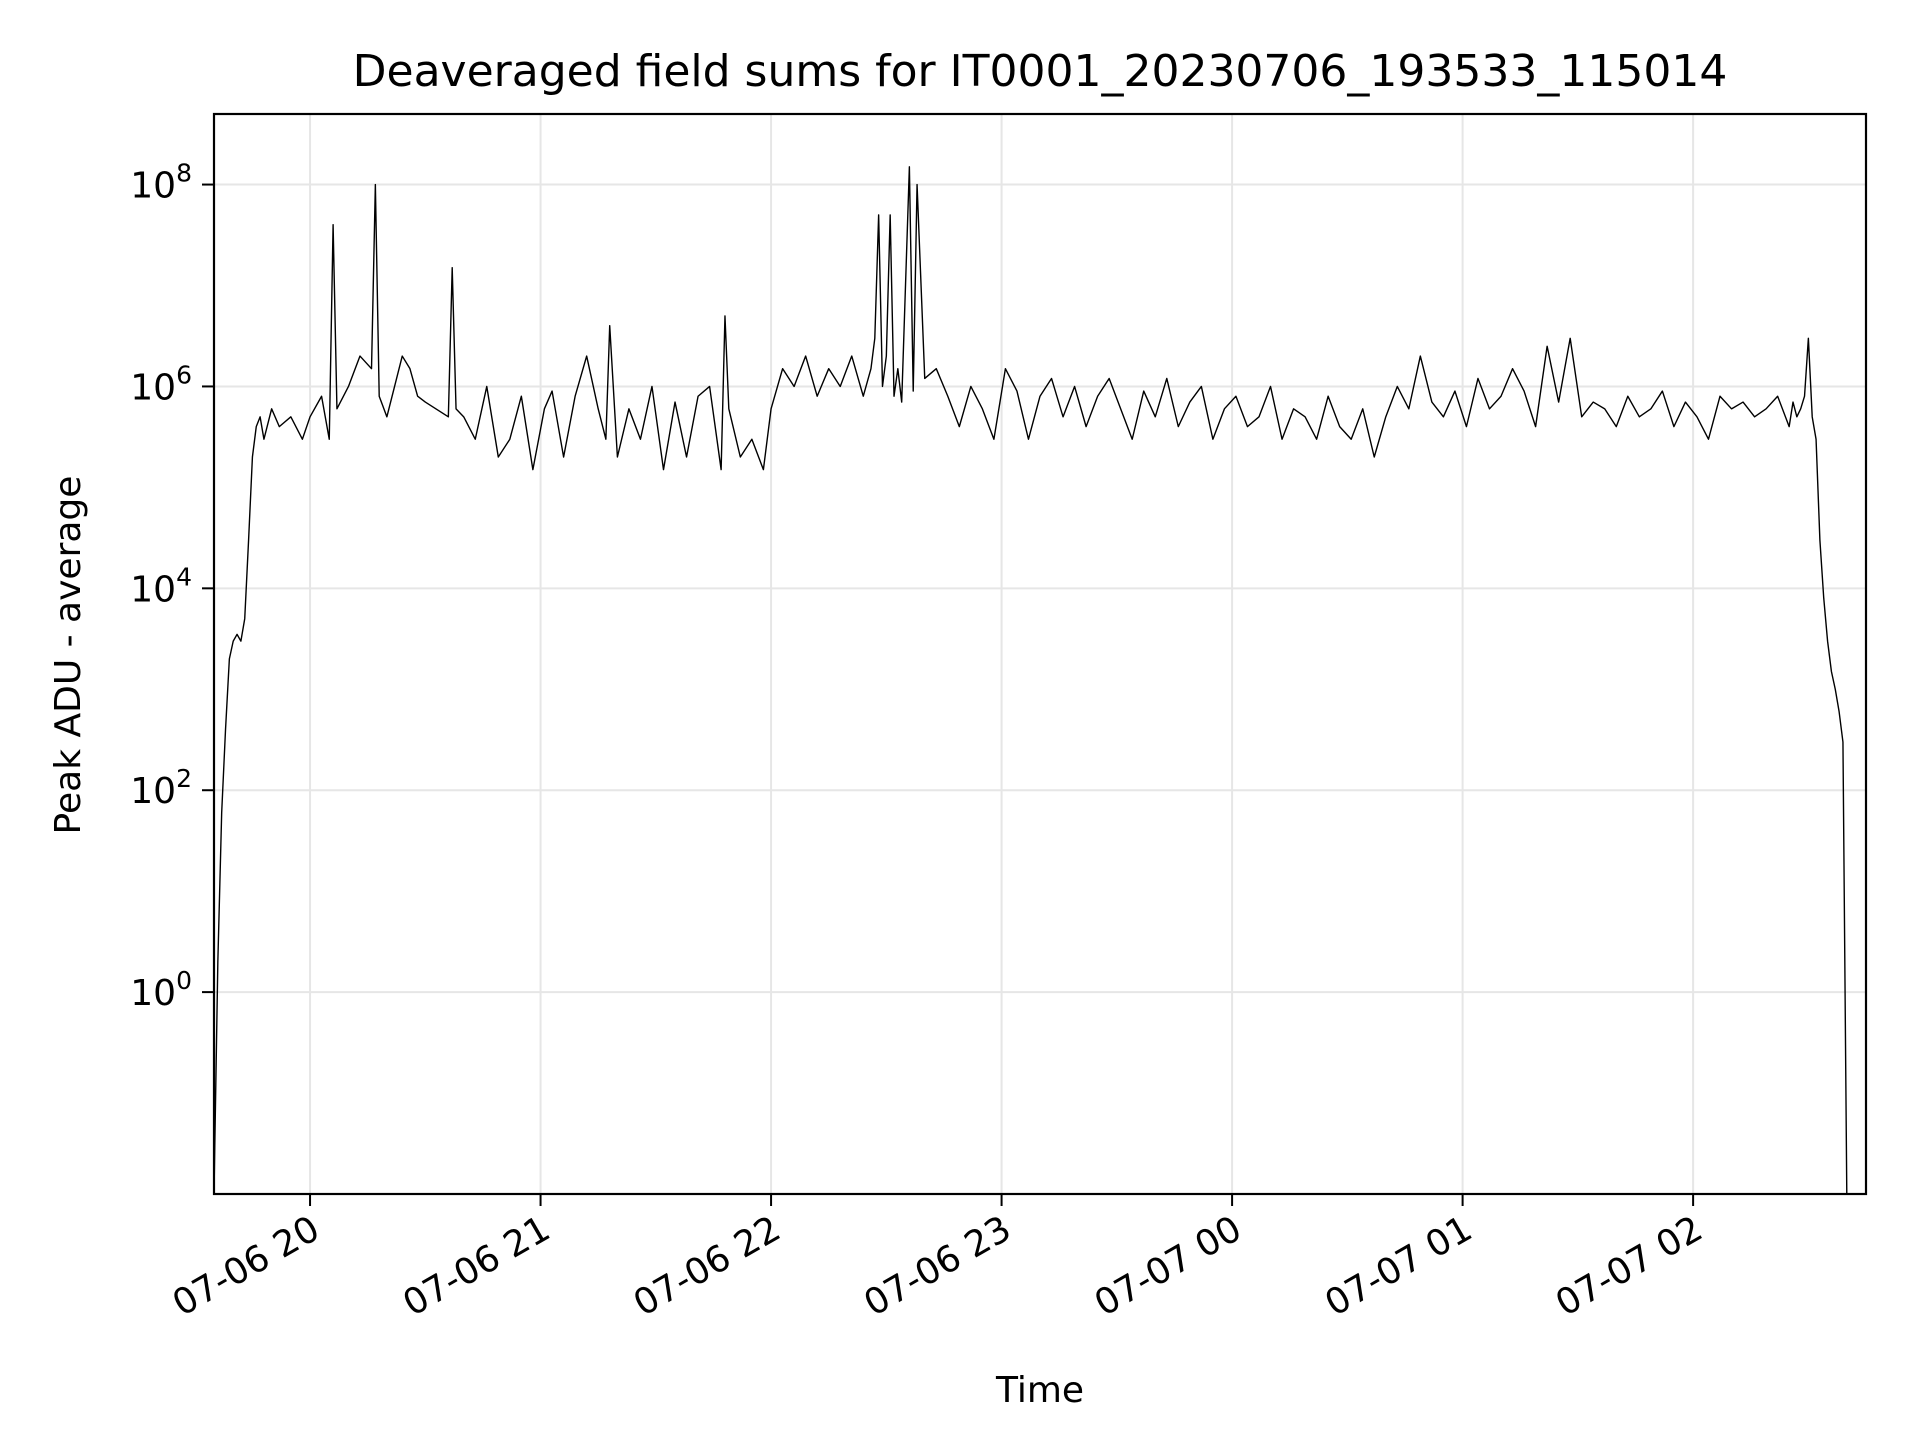  I want to click on x-tick-label: 07-06 22, so click(707, 1266).